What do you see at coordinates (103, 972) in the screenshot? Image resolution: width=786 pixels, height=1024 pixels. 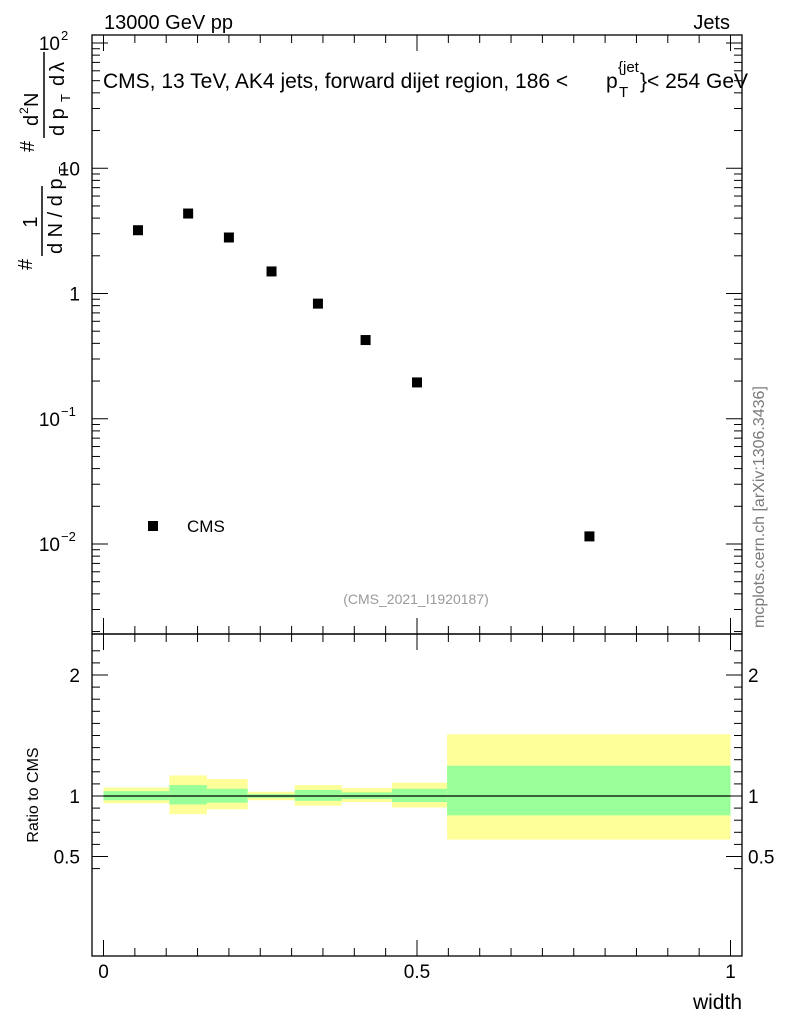 I see `x-tick-label: 0` at bounding box center [103, 972].